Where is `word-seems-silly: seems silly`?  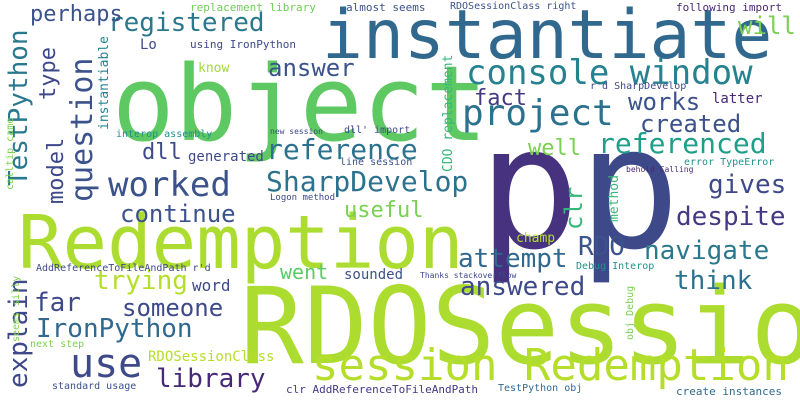 word-seems-silly: seems silly is located at coordinates (16, 308).